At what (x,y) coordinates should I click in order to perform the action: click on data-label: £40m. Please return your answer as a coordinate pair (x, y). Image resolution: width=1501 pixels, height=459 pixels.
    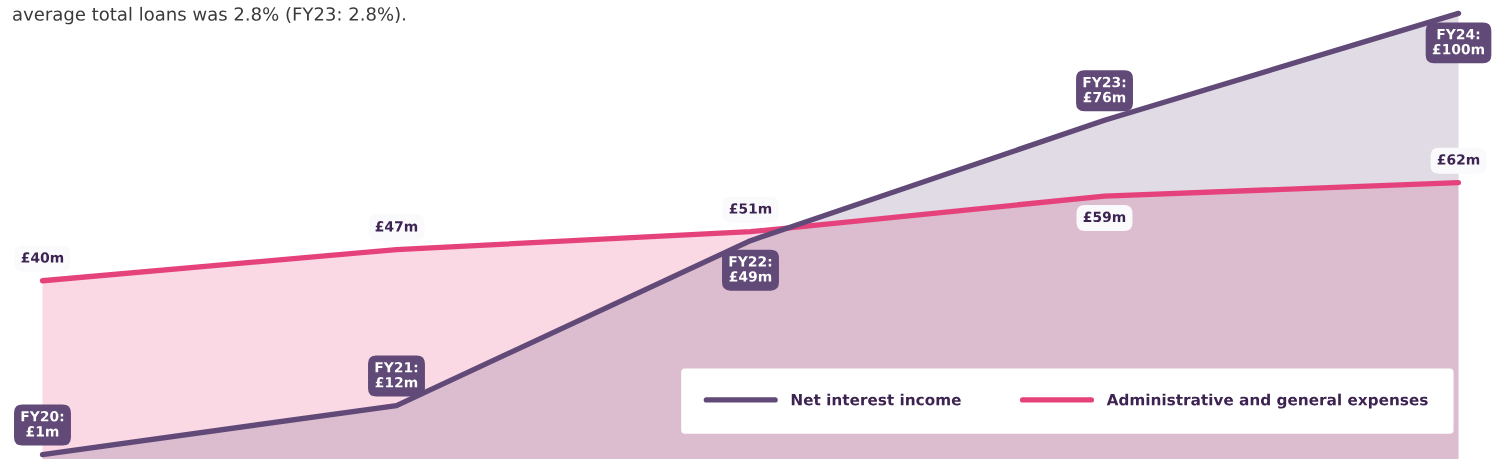
    Looking at the image, I should click on (42, 257).